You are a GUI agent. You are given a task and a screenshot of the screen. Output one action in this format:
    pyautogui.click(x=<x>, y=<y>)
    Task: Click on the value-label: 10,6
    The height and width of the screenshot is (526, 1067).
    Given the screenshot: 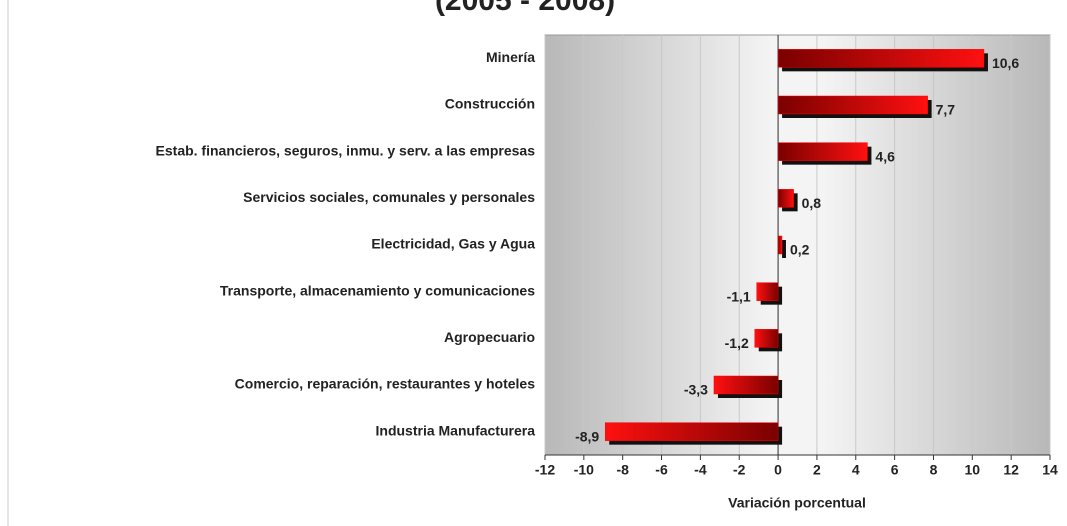 What is the action you would take?
    pyautogui.click(x=1005, y=63)
    